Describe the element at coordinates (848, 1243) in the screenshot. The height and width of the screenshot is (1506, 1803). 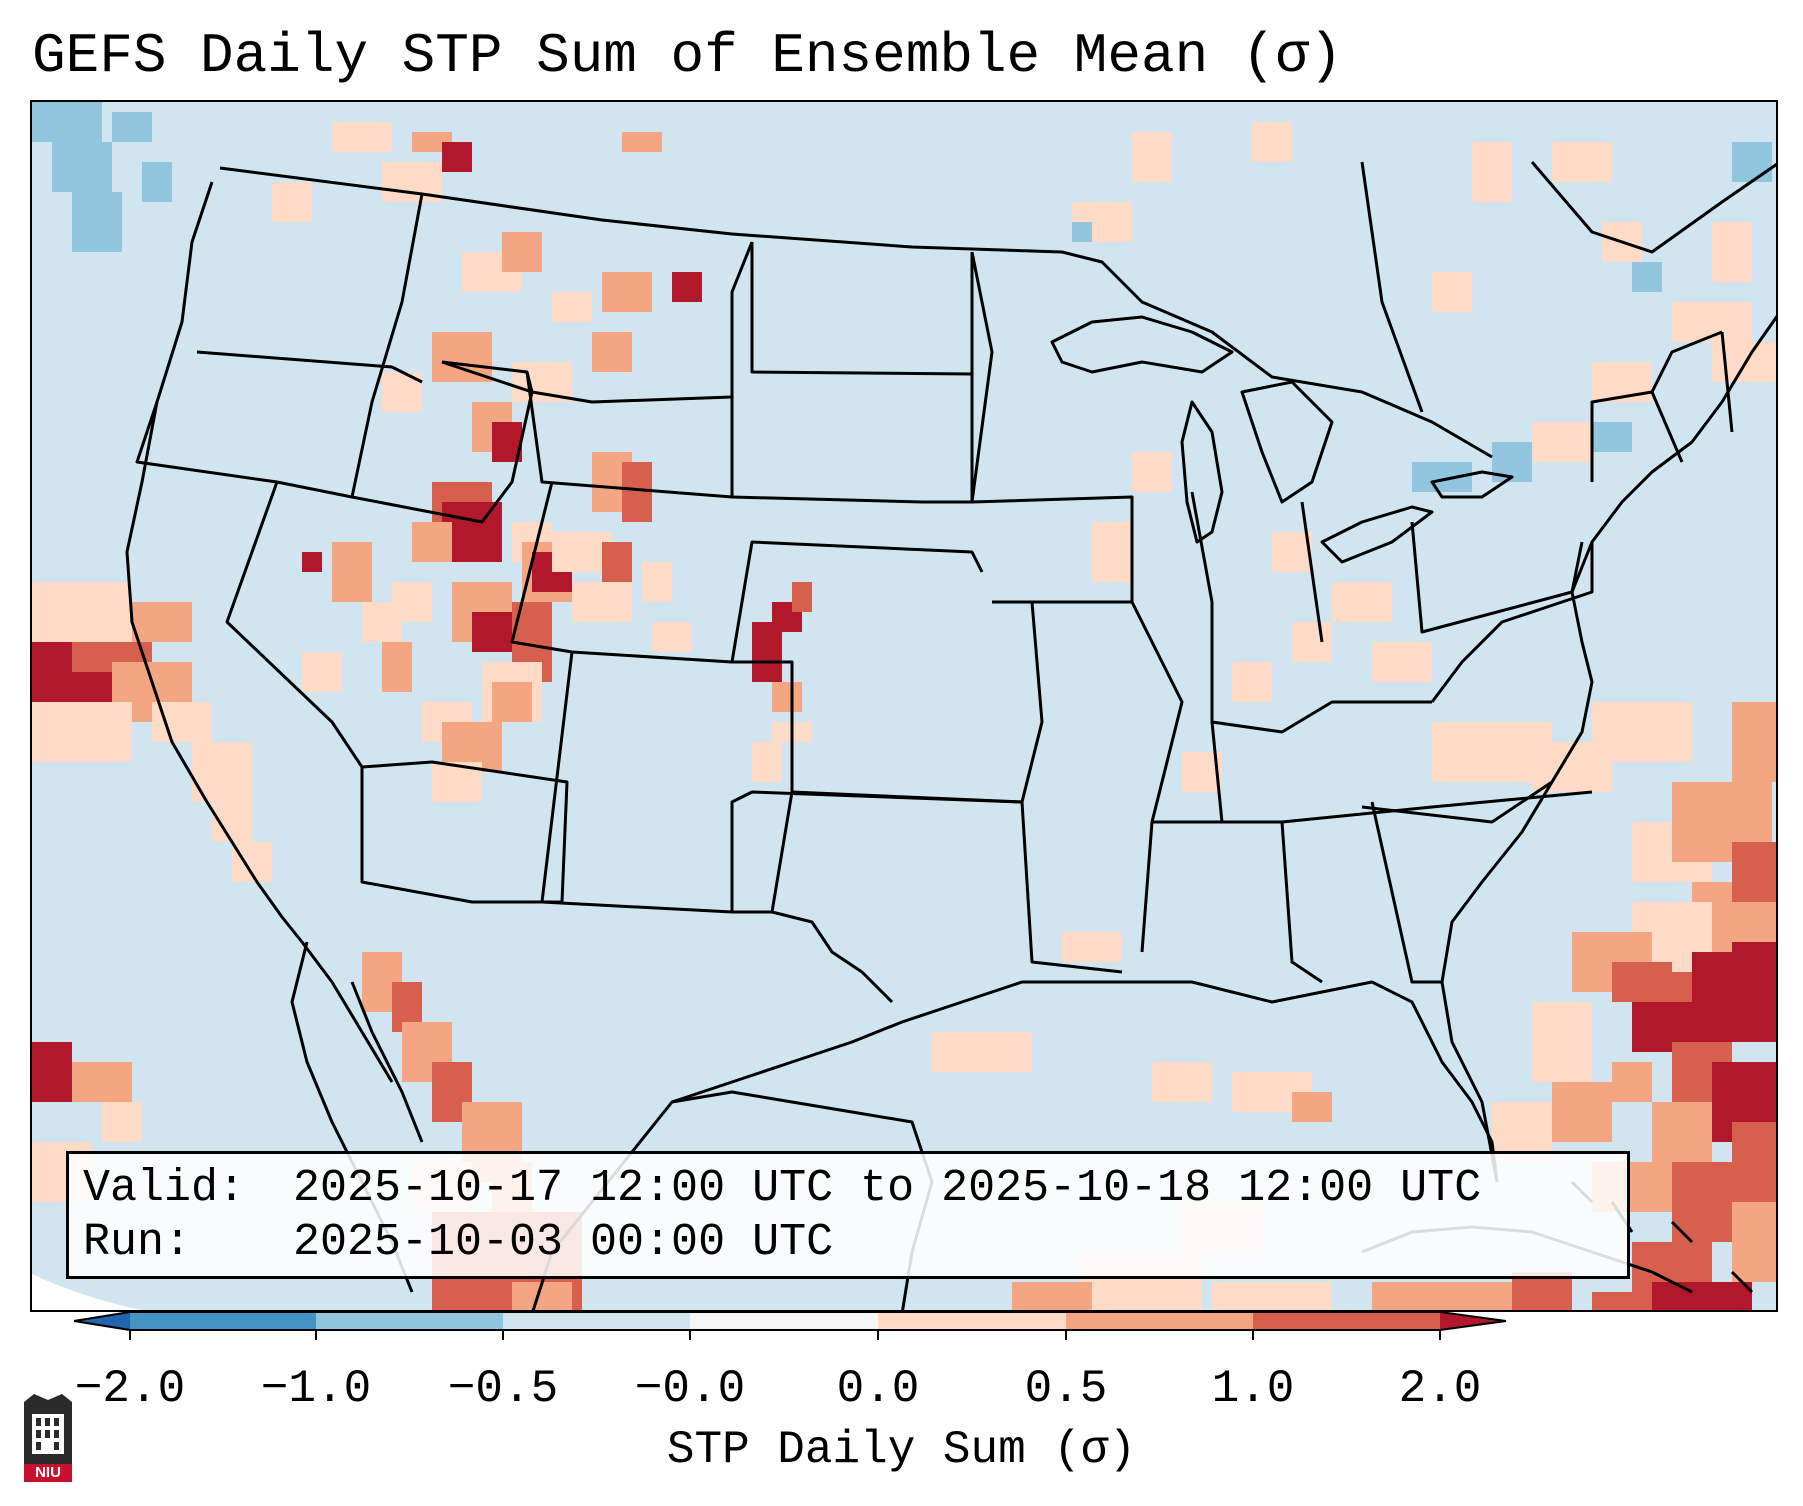
I see `run-row: Run: 2025-10-03 00:00 UTC` at that location.